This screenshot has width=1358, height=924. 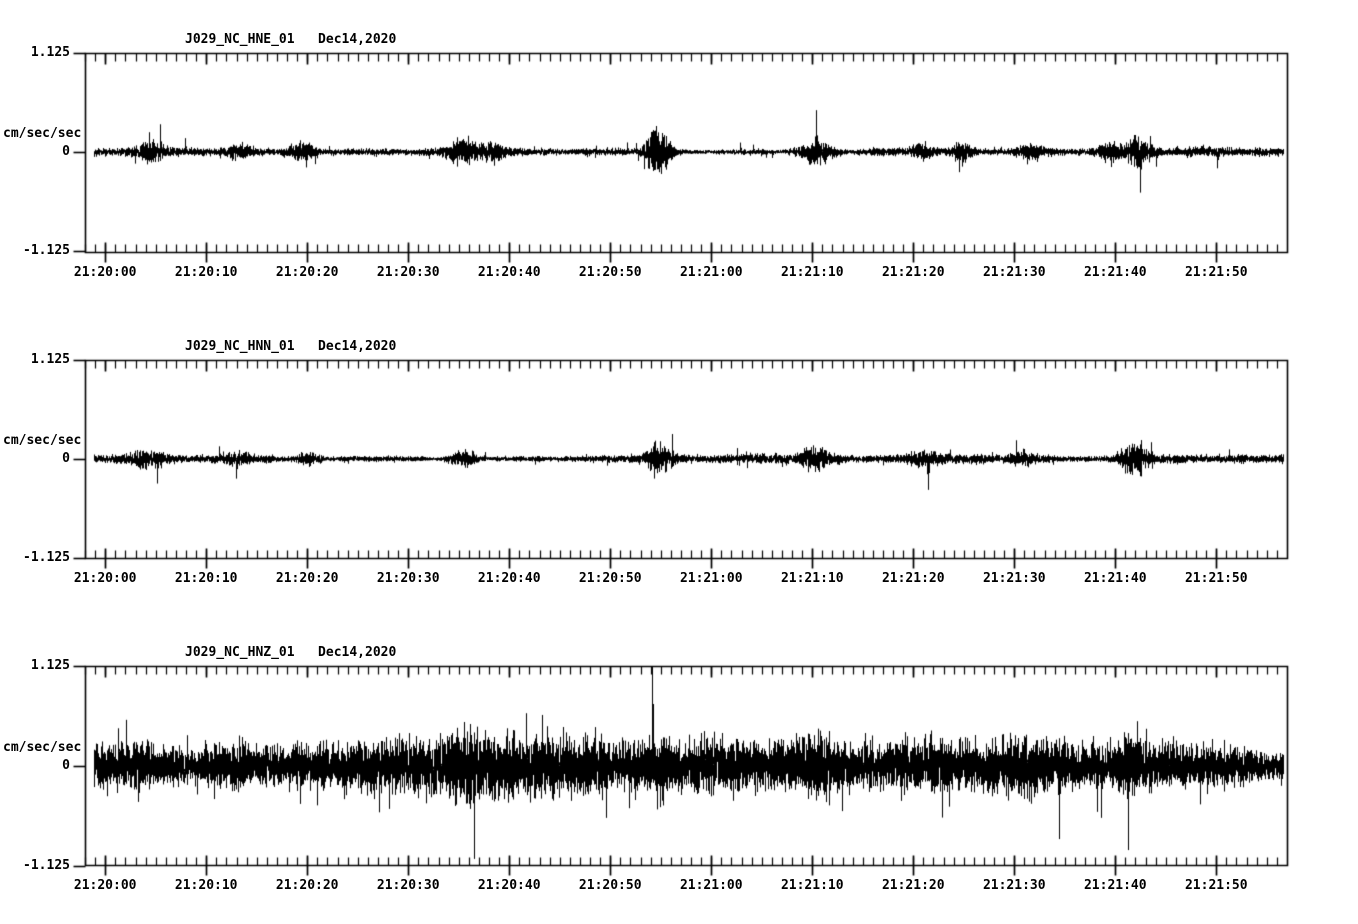 What do you see at coordinates (291, 39) in the screenshot?
I see `panel-title: J029_NC_HNE_01 Dec14,2020` at bounding box center [291, 39].